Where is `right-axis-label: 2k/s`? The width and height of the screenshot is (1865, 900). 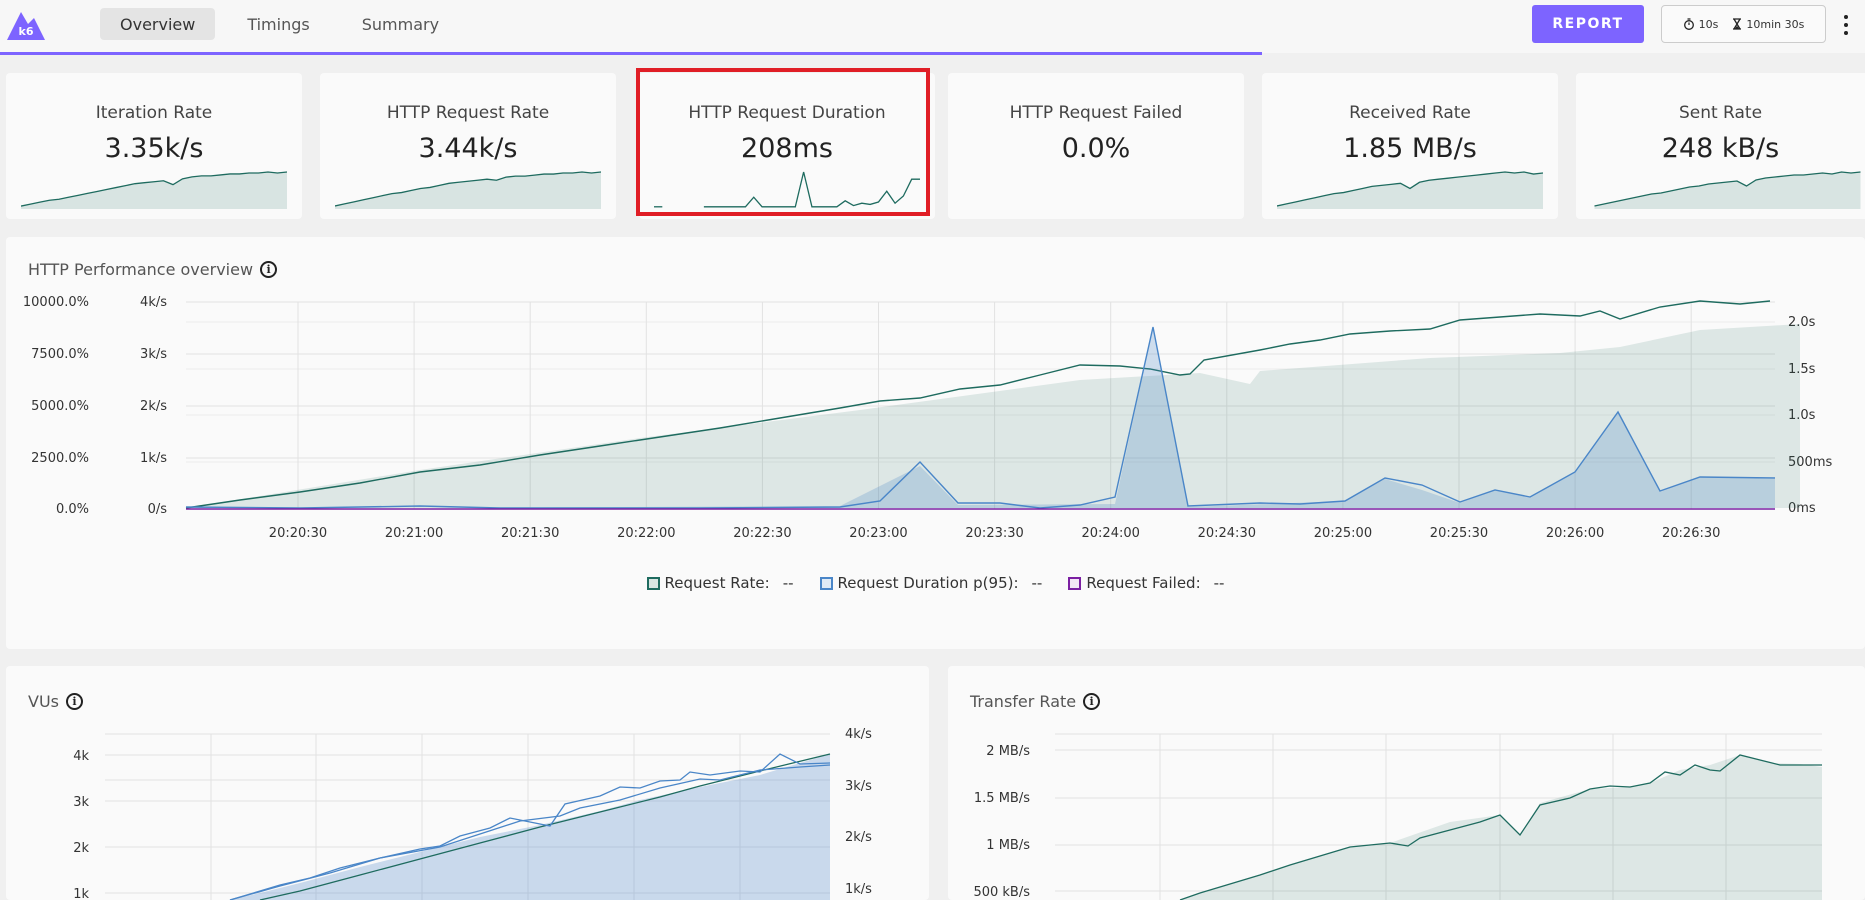 right-axis-label: 2k/s is located at coordinates (858, 837).